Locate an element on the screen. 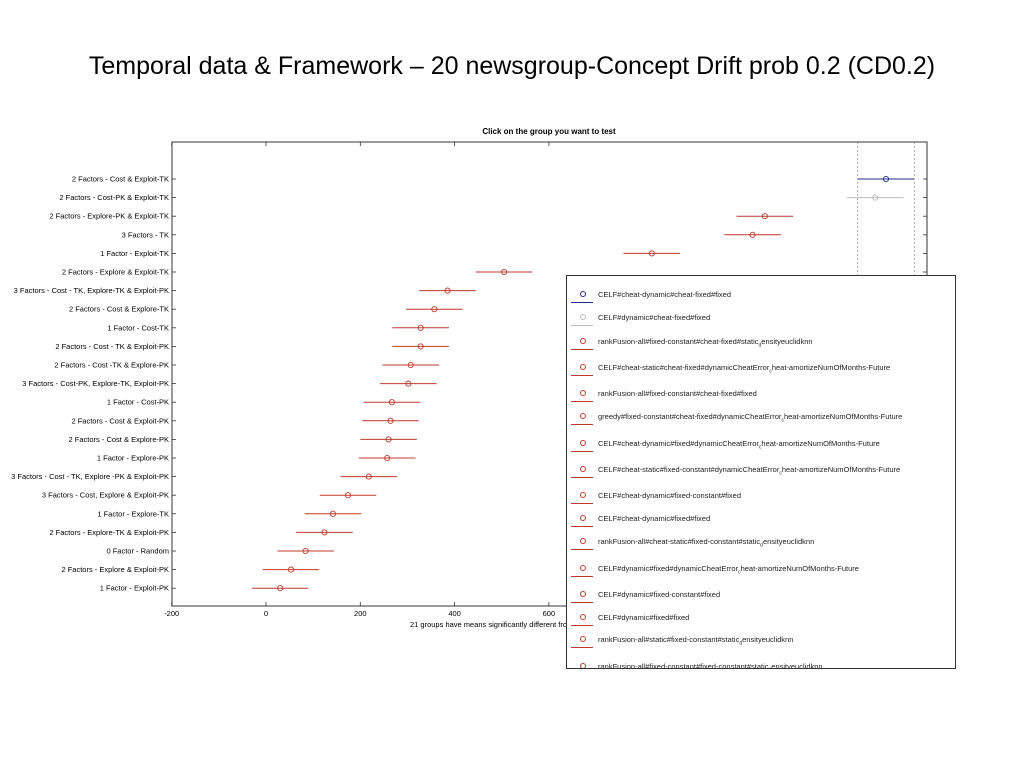 The width and height of the screenshot is (1024, 768). y-tick-label: 1 Factor - Explore-TK is located at coordinates (133, 513).